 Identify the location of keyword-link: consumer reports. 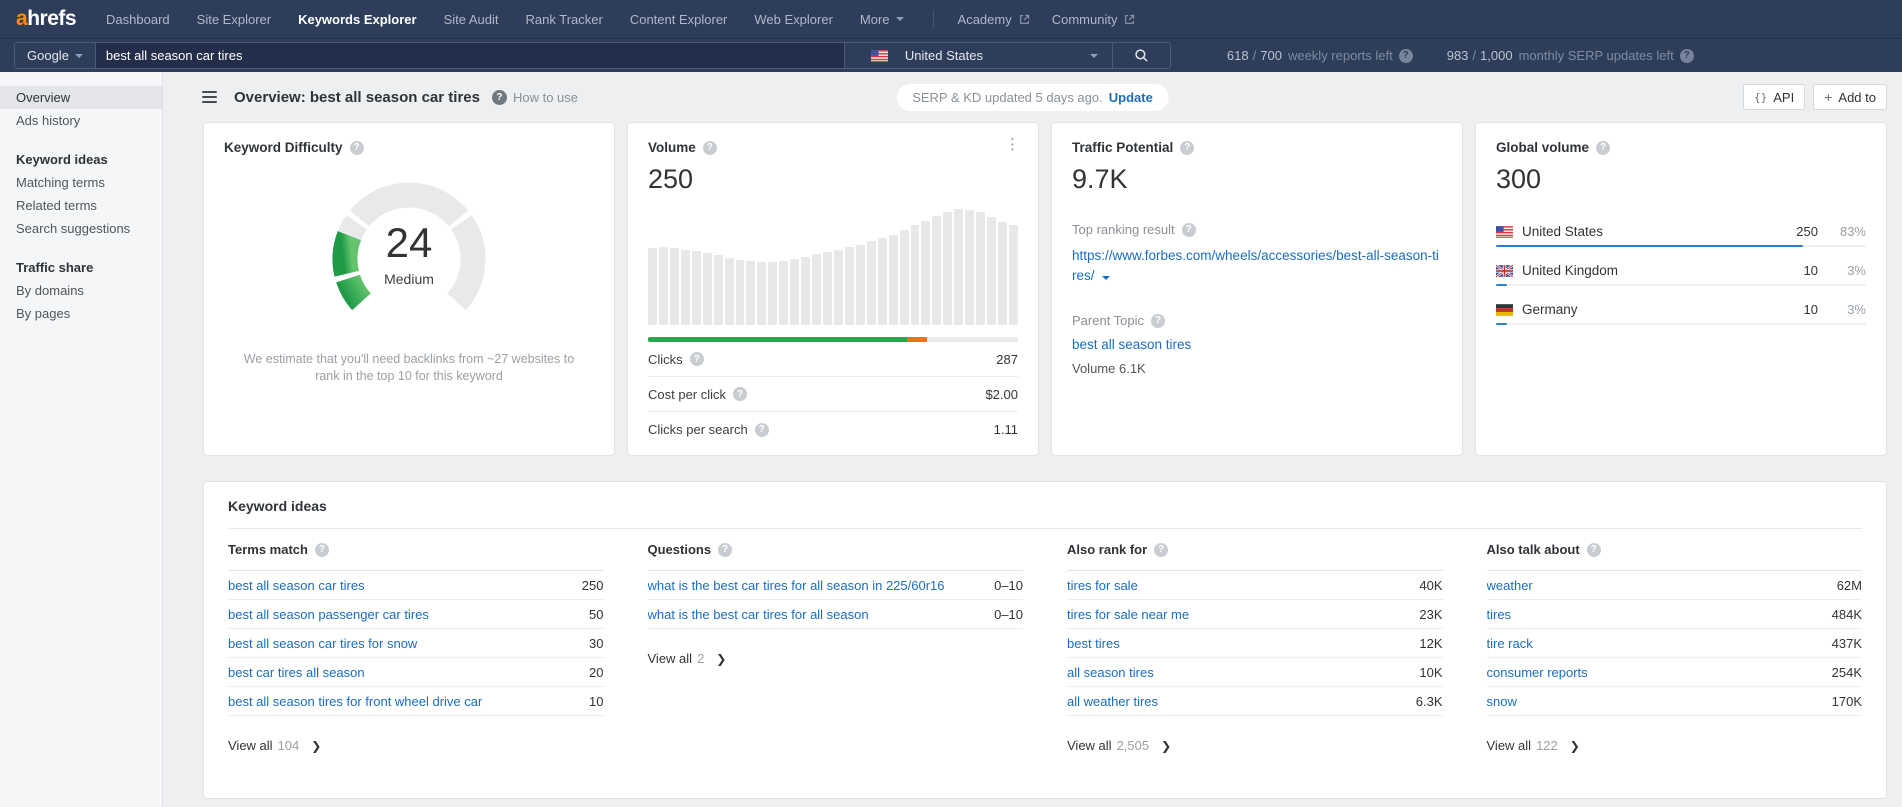
(1537, 672).